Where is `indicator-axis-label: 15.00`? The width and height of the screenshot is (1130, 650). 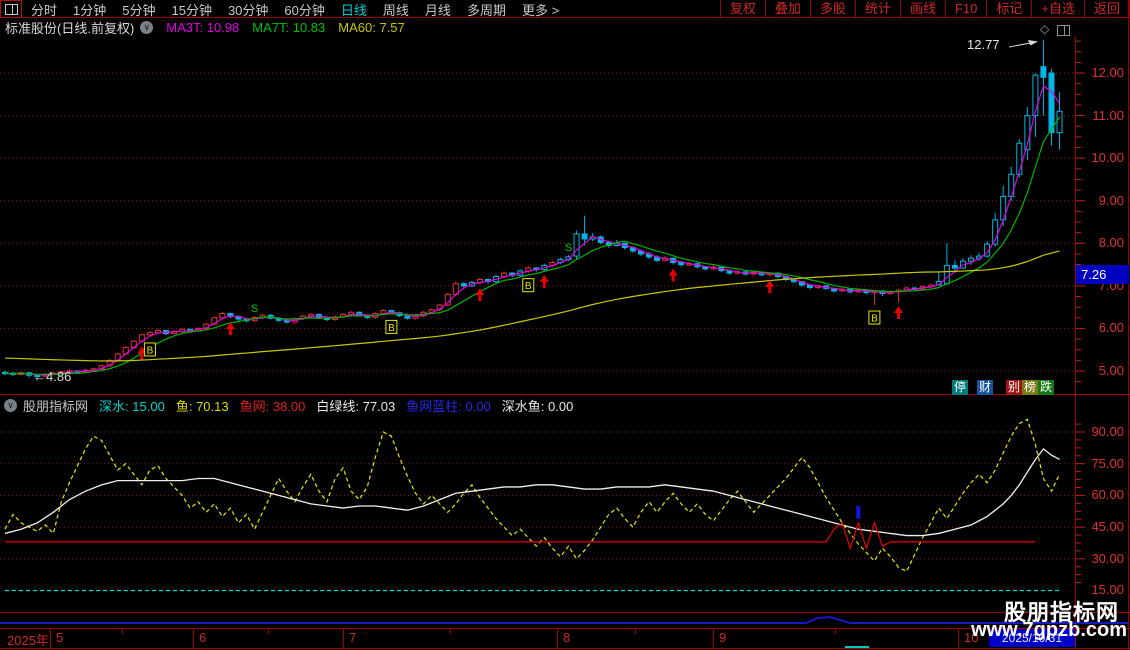 indicator-axis-label: 15.00 is located at coordinates (1107, 589).